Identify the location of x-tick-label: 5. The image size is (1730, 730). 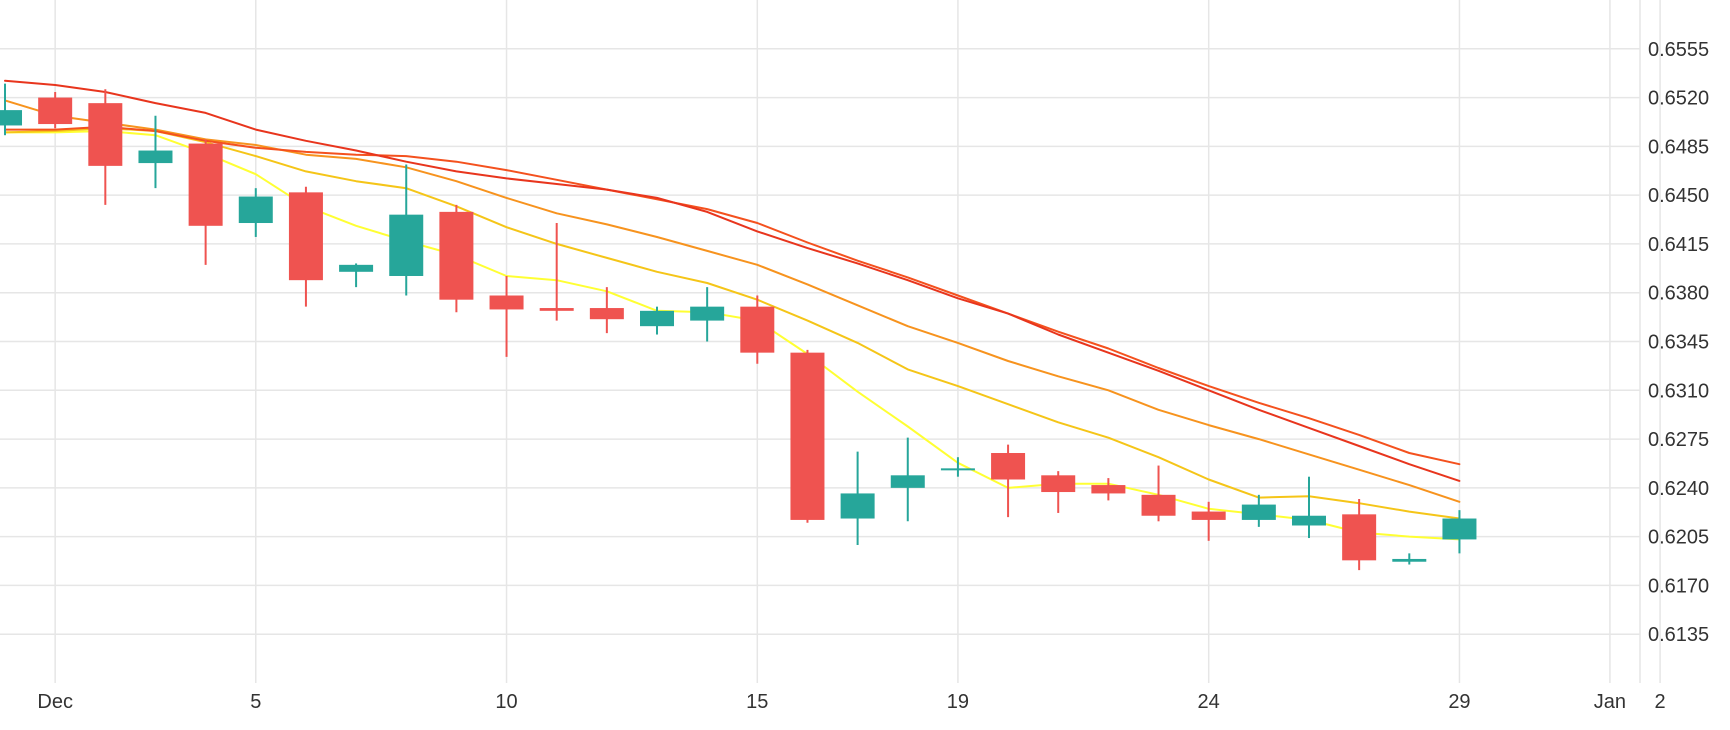
(255, 702).